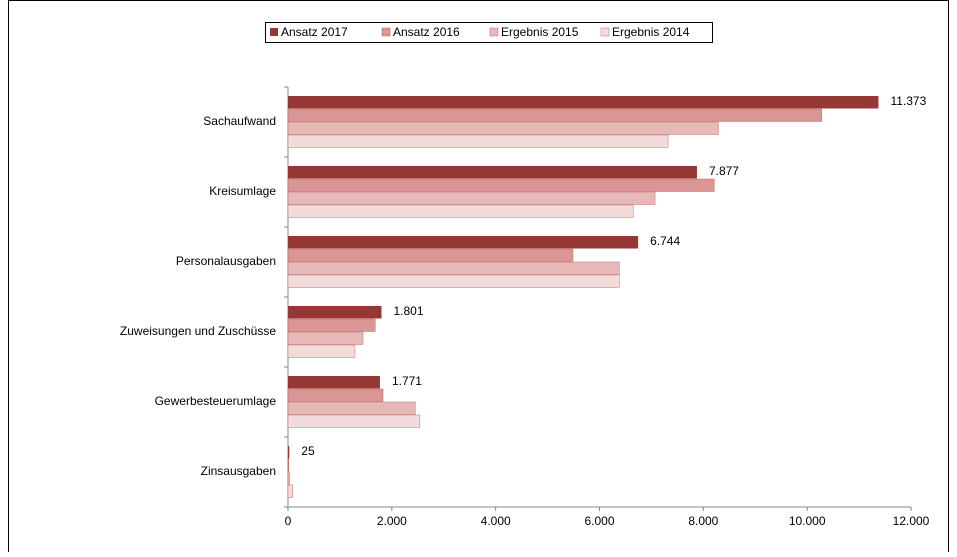  Describe the element at coordinates (226, 261) in the screenshot. I see `category-label: Personalausgaben` at that location.